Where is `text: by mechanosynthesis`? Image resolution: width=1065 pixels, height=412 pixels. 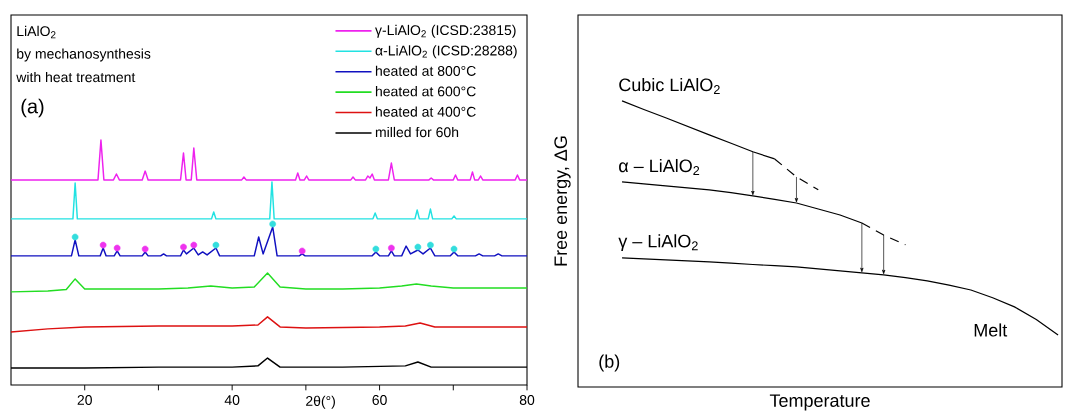
text: by mechanosynthesis is located at coordinates (84, 55).